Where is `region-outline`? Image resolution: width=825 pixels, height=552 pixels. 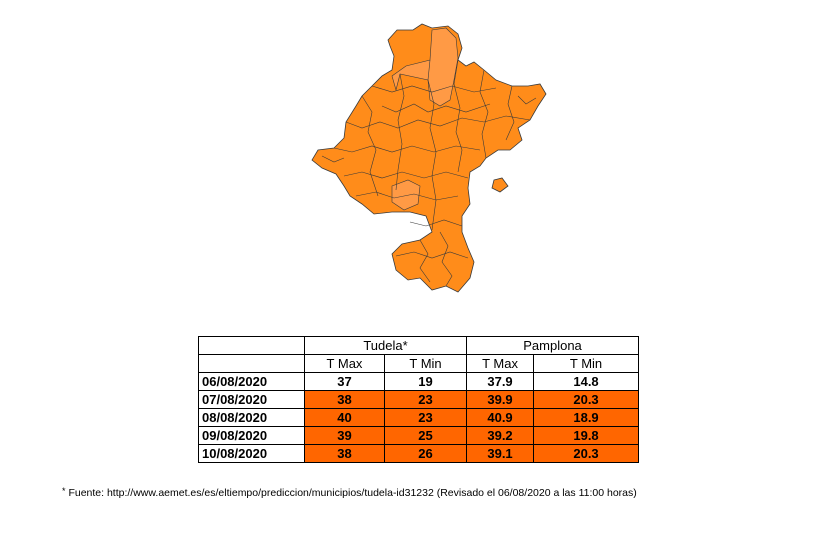 region-outline is located at coordinates (429, 158).